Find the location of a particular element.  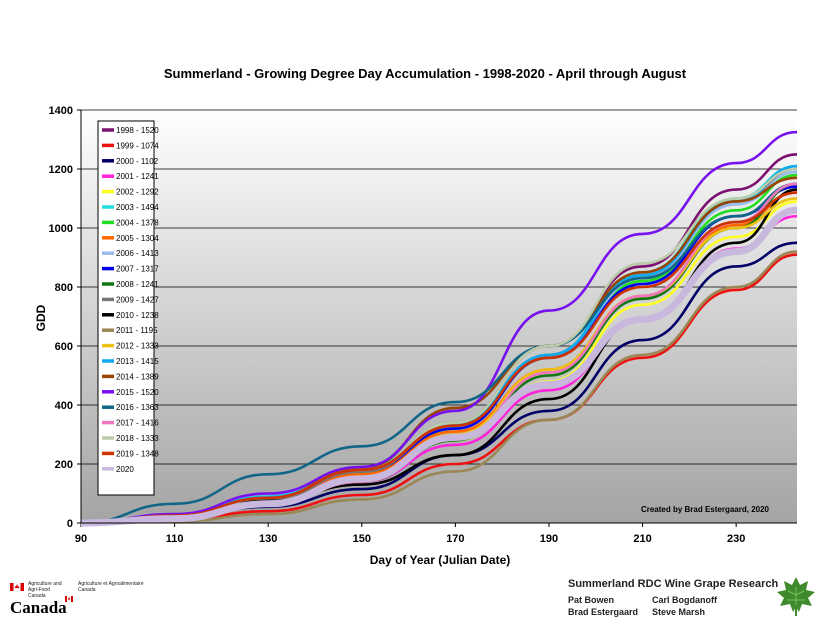

x-tick-label: 190 is located at coordinates (549, 539).